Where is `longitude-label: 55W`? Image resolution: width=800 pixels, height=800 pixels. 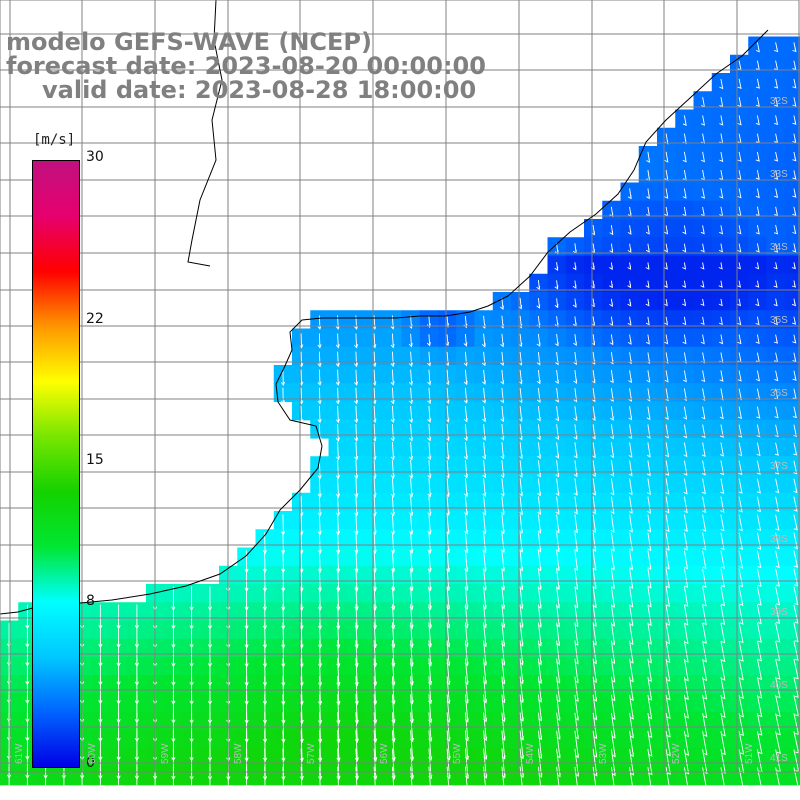 longitude-label: 55W is located at coordinates (457, 753).